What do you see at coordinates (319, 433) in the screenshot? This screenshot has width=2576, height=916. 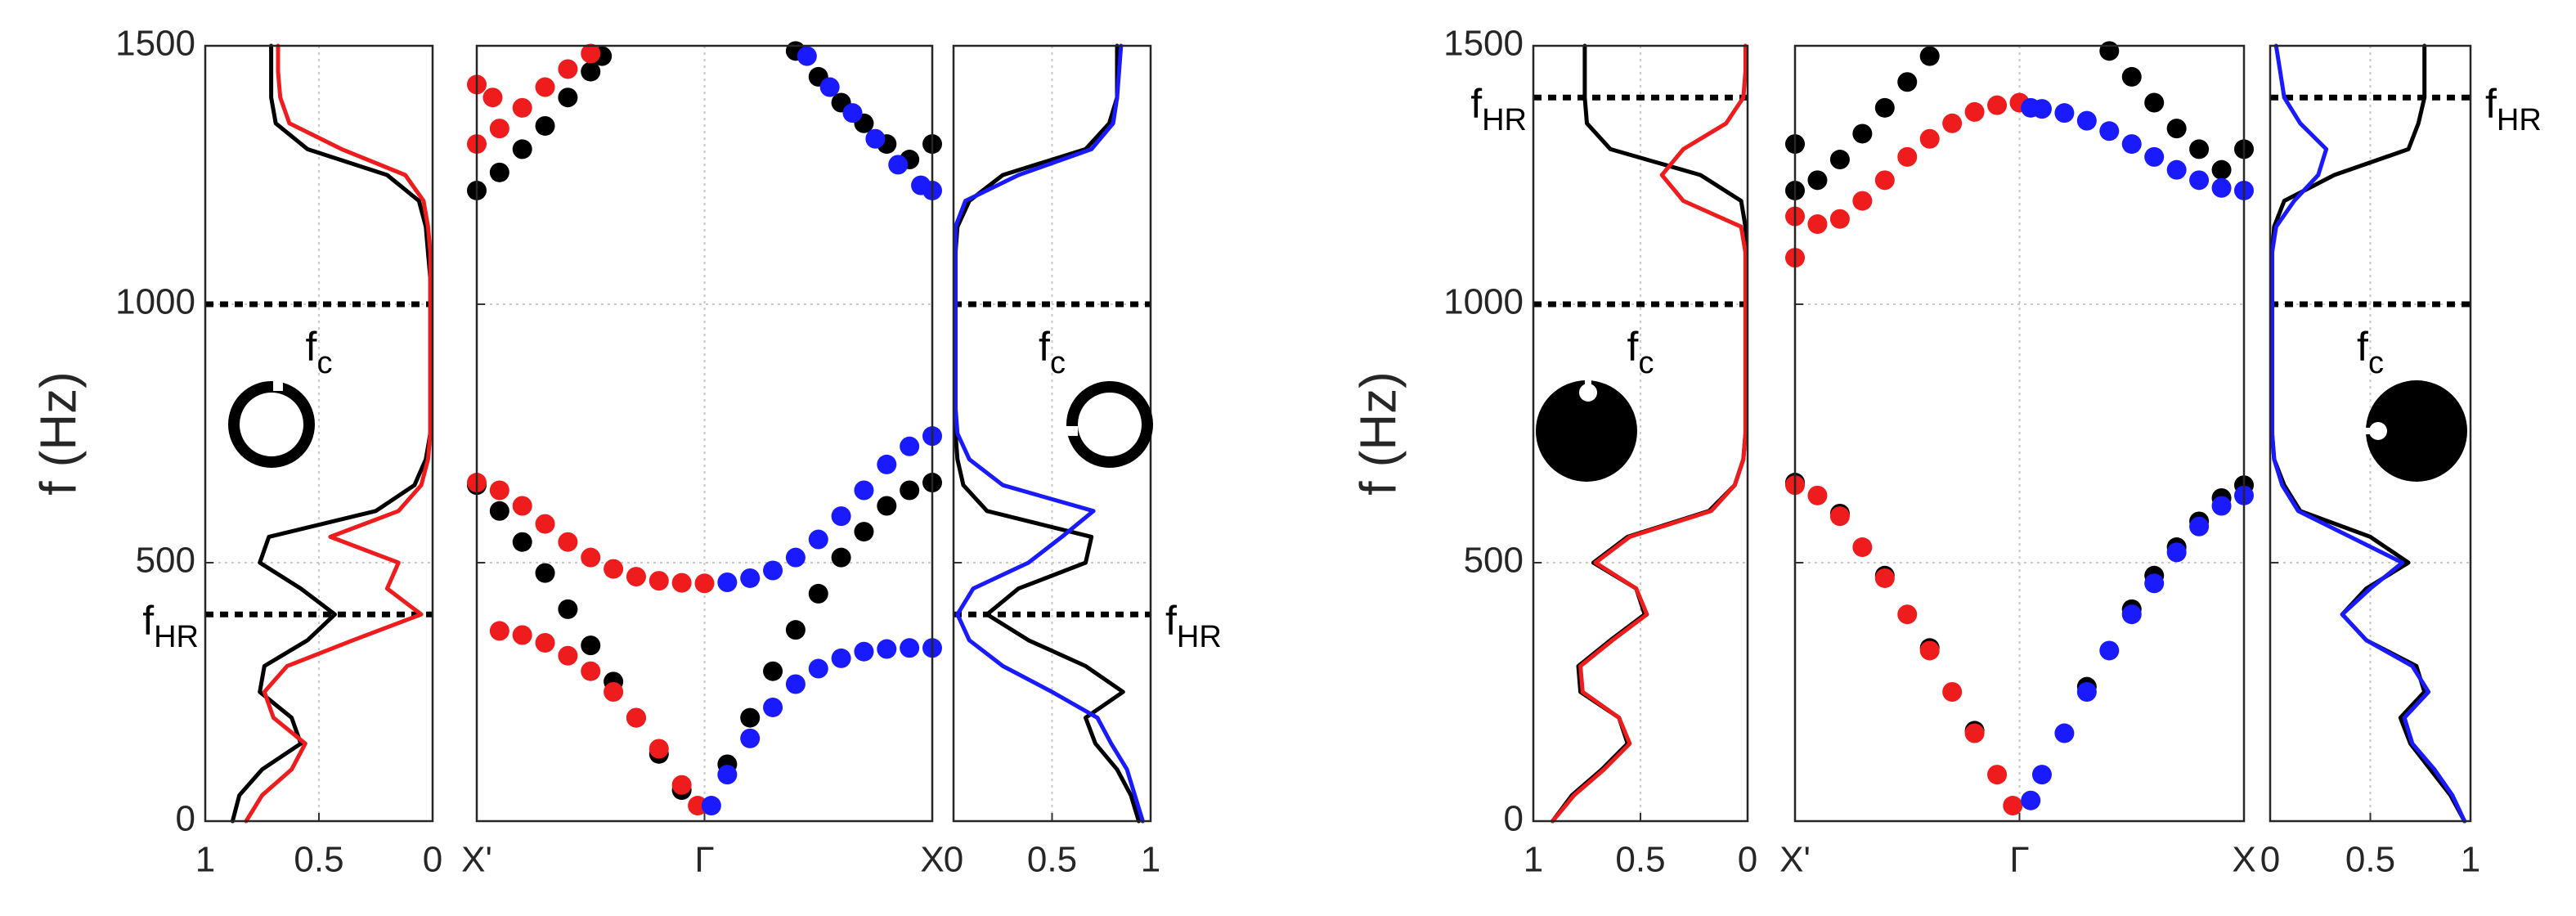 I see `panel-frame` at bounding box center [319, 433].